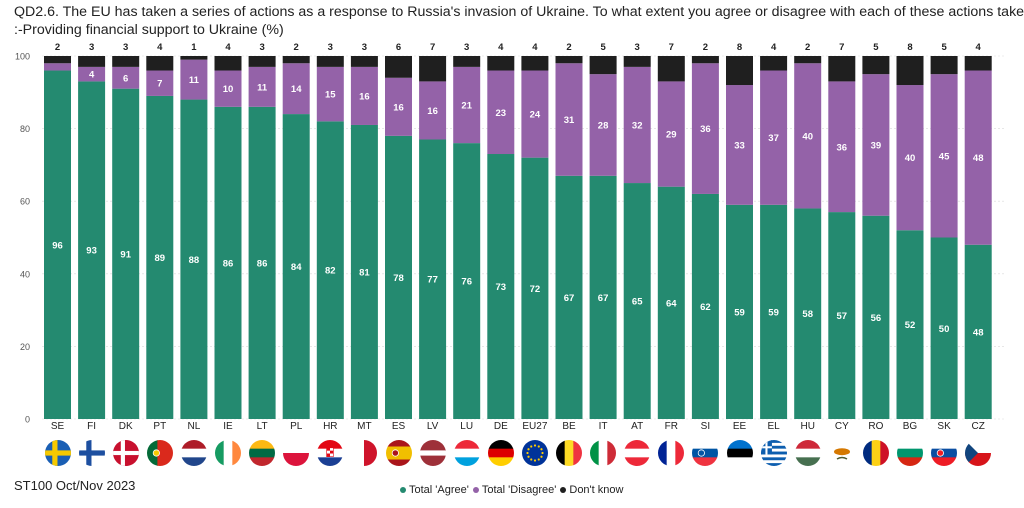  I want to click on label-dontknow-CZ: 4, so click(979, 47).